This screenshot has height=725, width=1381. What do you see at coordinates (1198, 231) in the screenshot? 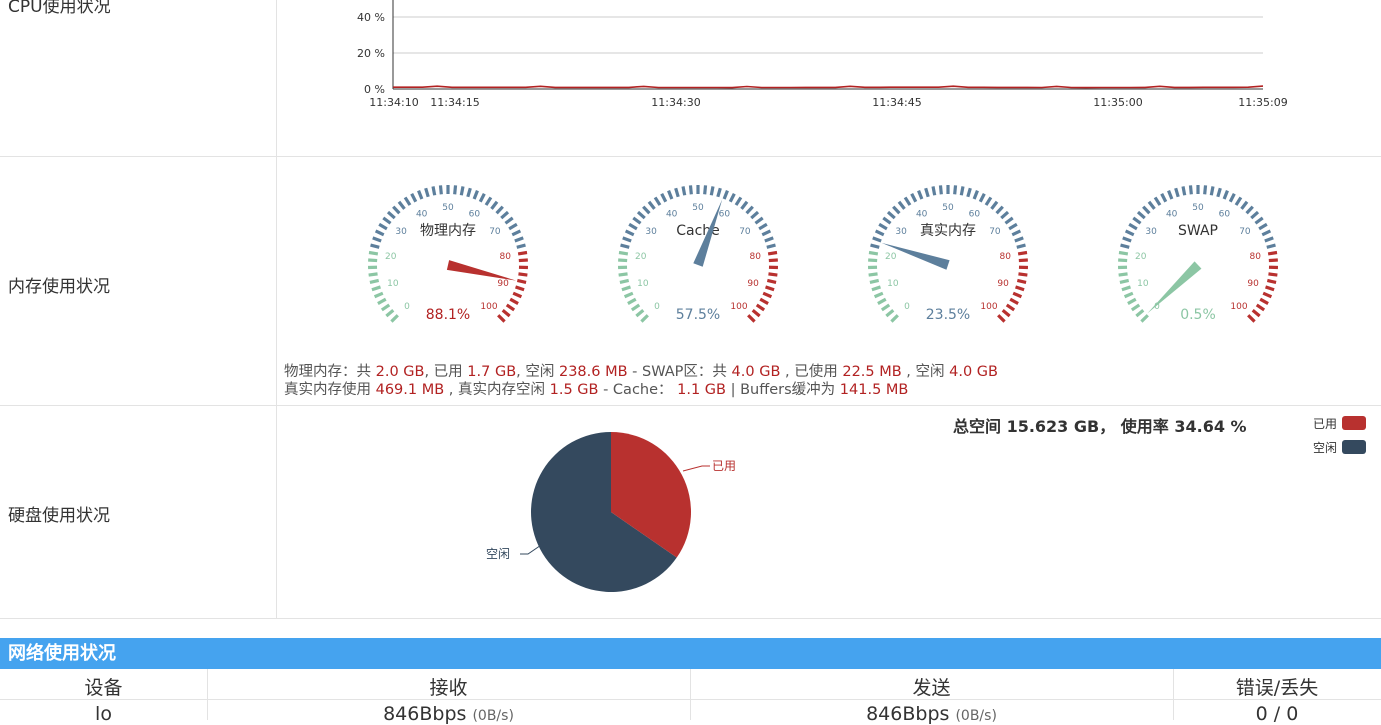
I see `gauge-title: SWAP` at bounding box center [1198, 231].